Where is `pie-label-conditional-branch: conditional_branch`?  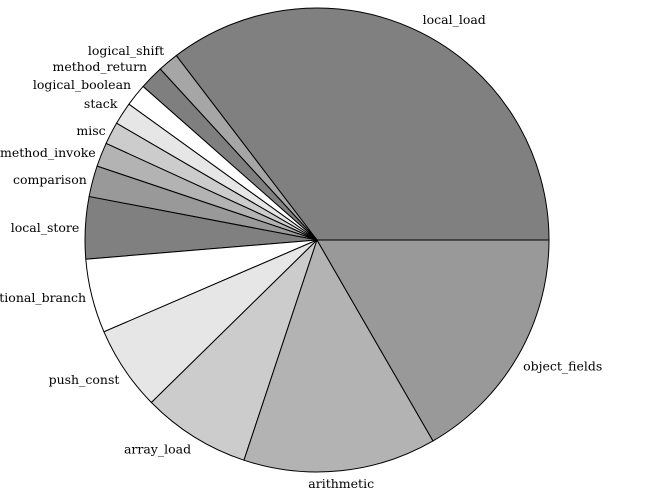 pie-label-conditional-branch: conditional_branch is located at coordinates (43, 297).